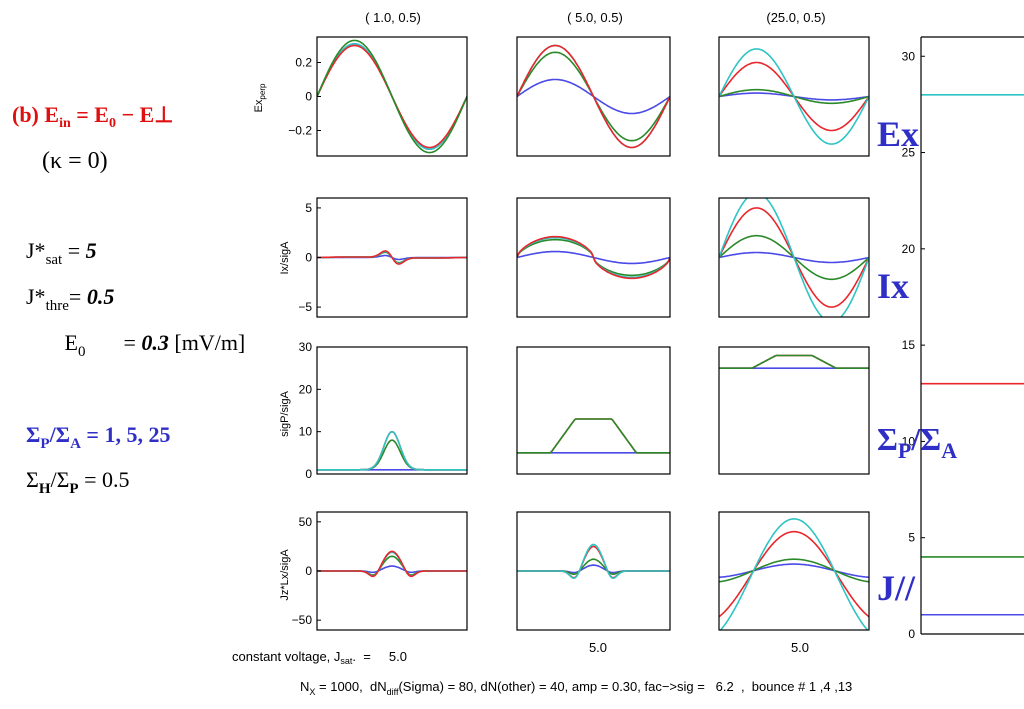 The image size is (1024, 709). I want to click on y-tick-label: 10, so click(306, 432).